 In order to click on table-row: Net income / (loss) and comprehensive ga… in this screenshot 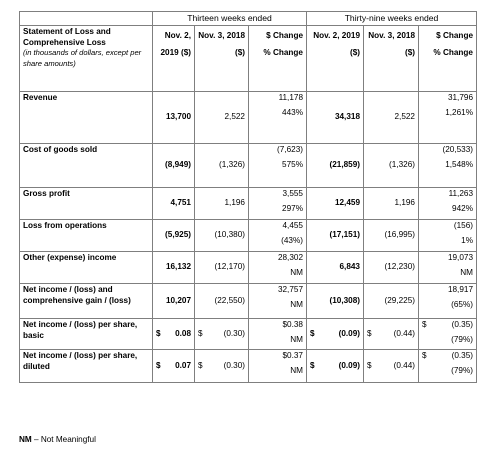, I will do `click(248, 301)`.